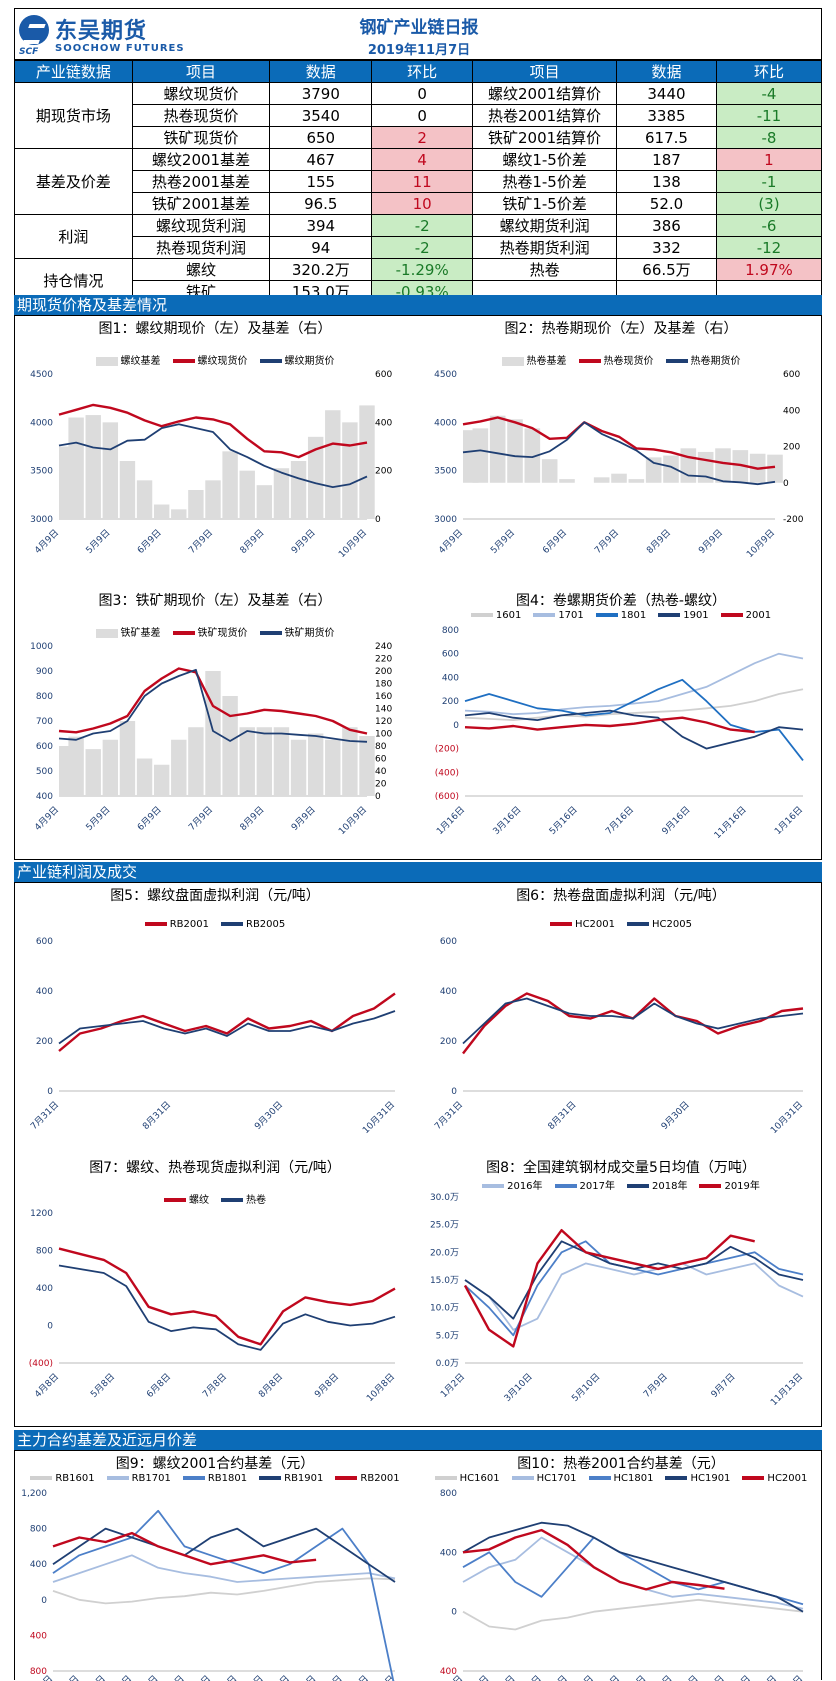  I want to click on series-line, so click(227, 1022).